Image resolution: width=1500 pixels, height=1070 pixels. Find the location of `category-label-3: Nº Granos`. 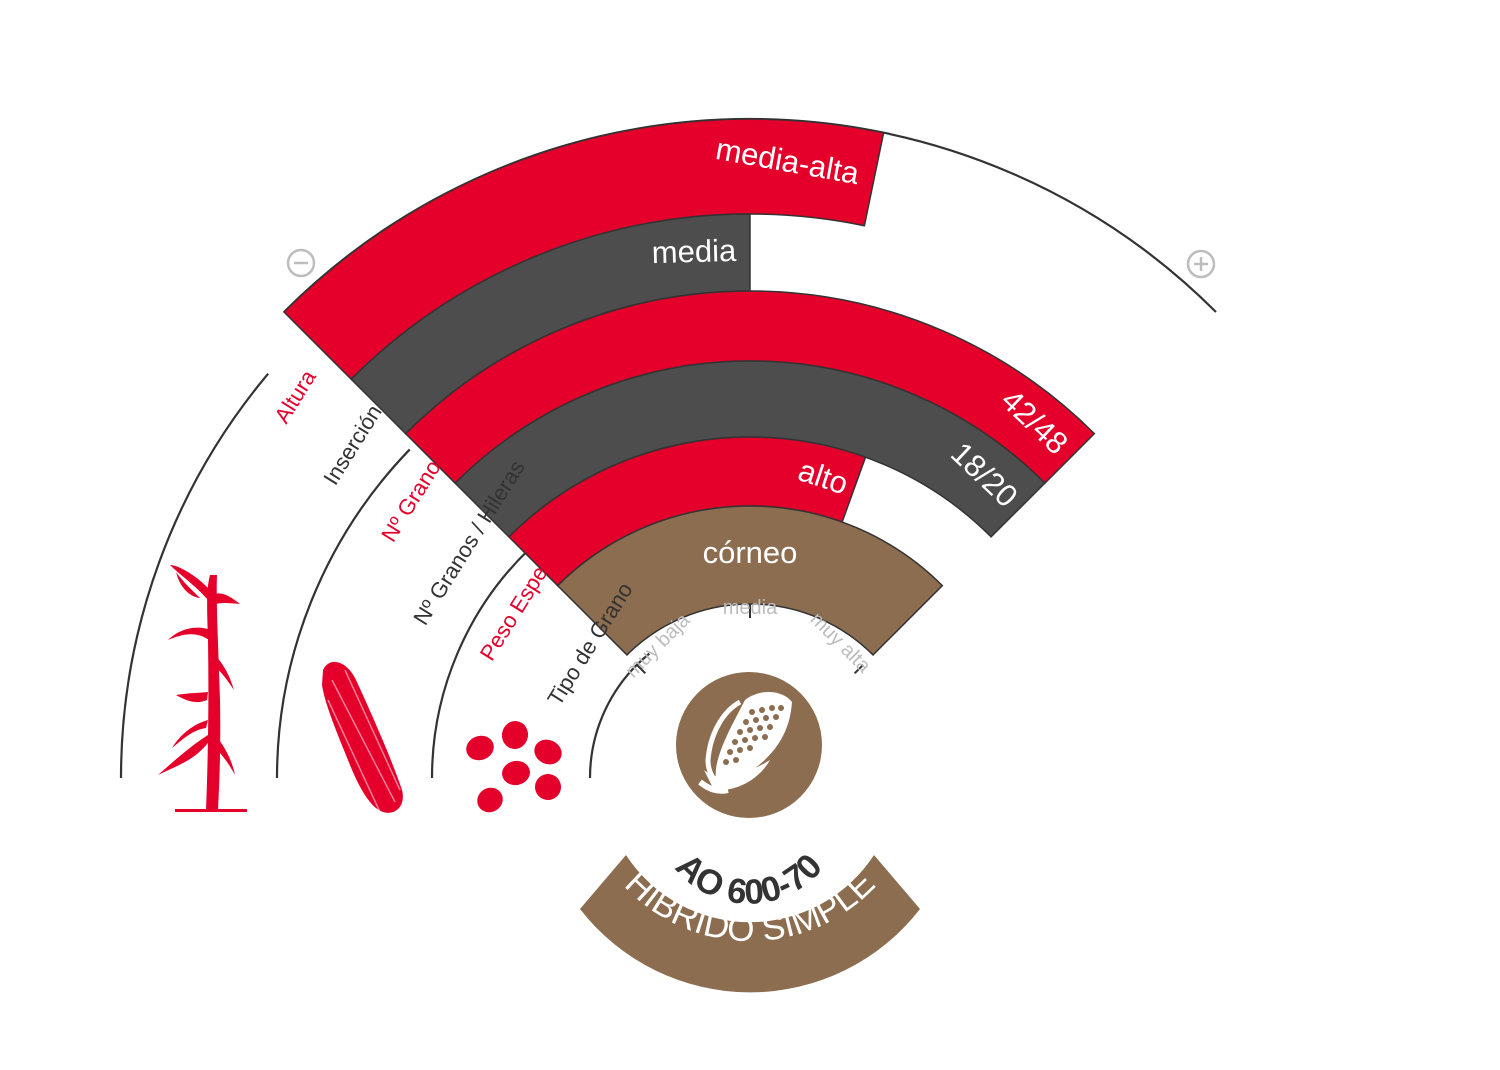

category-label-3: Nº Granos is located at coordinates (413, 496).